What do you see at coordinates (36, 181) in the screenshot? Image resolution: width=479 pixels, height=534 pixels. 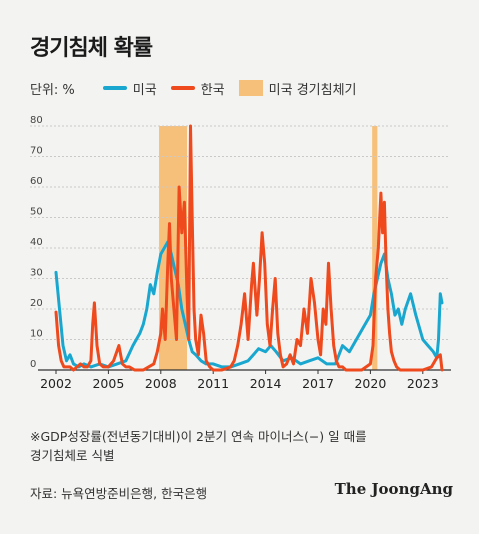 I see `y-tick-label: 60` at bounding box center [36, 181].